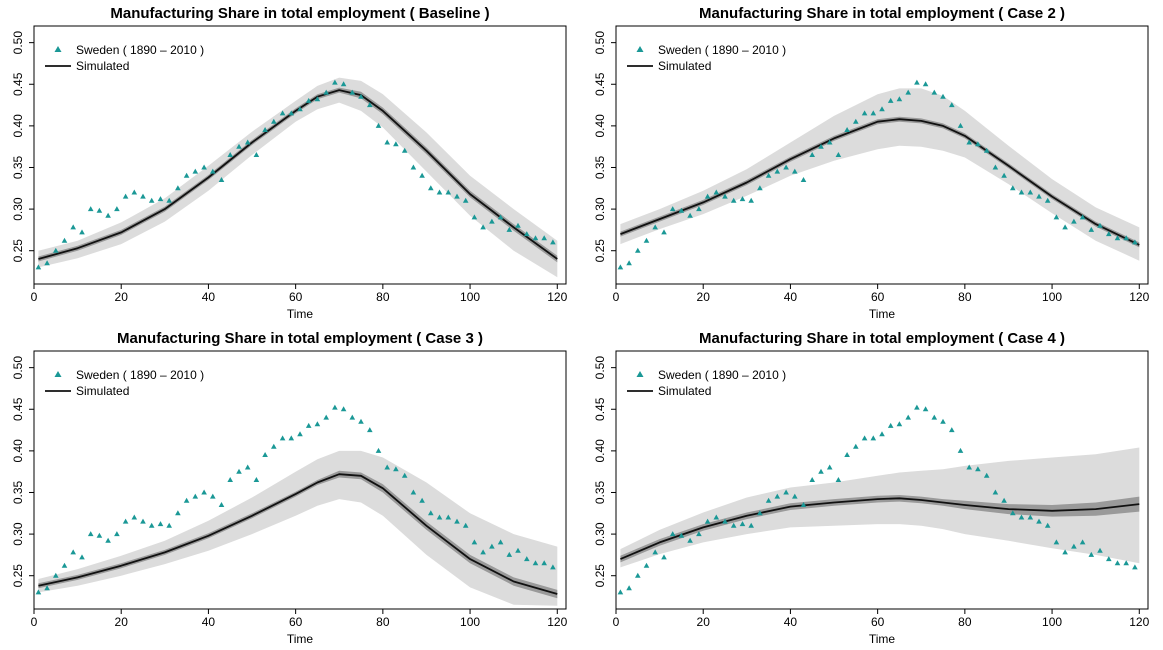 This screenshot has height=650, width=1163. I want to click on x-tick-label: 40, so click(209, 297).